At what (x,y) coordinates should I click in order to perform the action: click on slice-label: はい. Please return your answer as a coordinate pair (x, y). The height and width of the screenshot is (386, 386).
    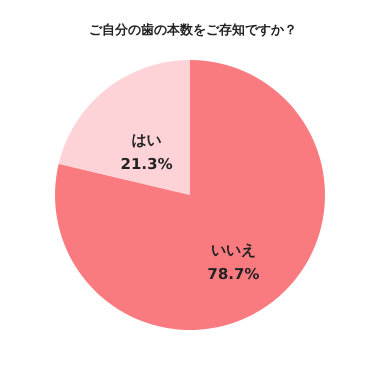
    Looking at the image, I should click on (147, 140).